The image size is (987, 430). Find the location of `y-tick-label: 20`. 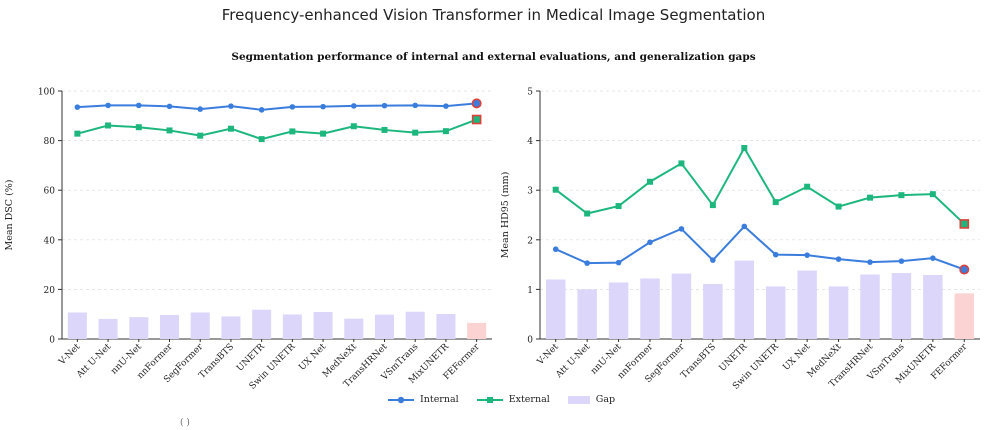

y-tick-label: 20 is located at coordinates (50, 291).